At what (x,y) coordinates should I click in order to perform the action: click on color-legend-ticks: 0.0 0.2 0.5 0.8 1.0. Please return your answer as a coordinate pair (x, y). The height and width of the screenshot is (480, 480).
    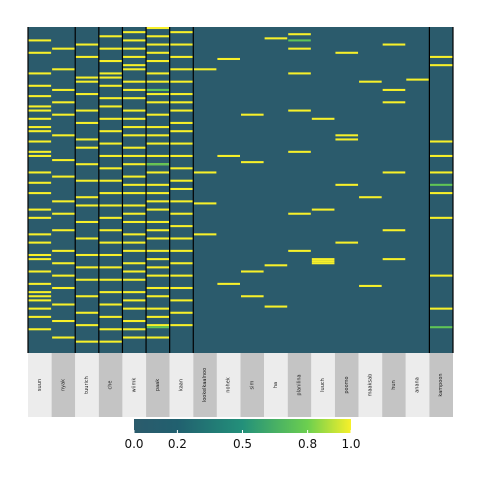
    Looking at the image, I should click on (242, 440).